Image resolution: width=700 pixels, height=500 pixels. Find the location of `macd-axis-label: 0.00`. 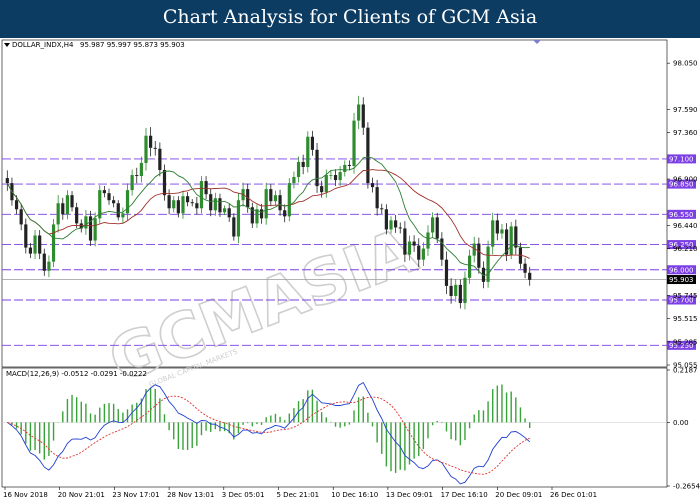

macd-axis-label: 0.00 is located at coordinates (681, 423).